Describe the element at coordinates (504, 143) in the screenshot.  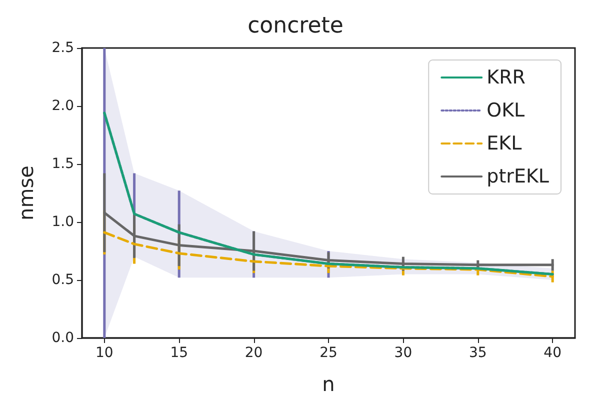
I see `legend-label: EKL` at that location.